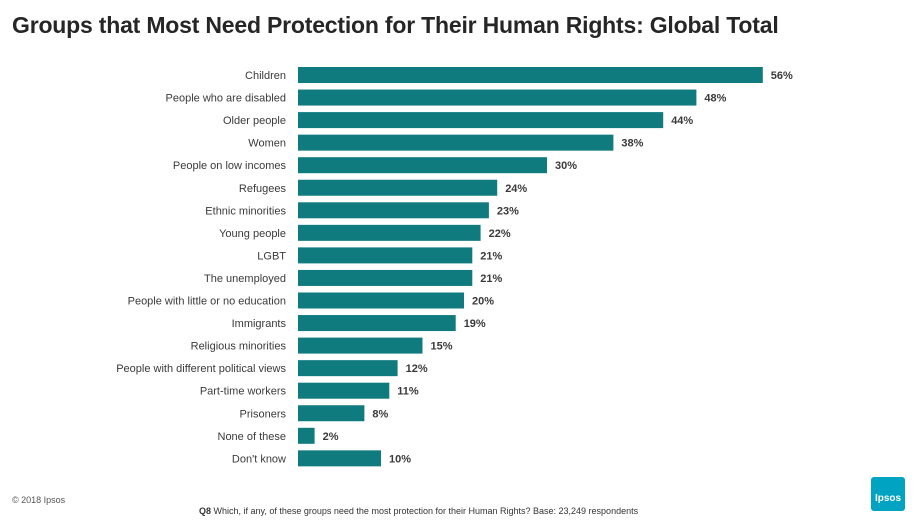 The height and width of the screenshot is (527, 918). Describe the element at coordinates (201, 369) in the screenshot. I see `category-label: People with different political views` at that location.